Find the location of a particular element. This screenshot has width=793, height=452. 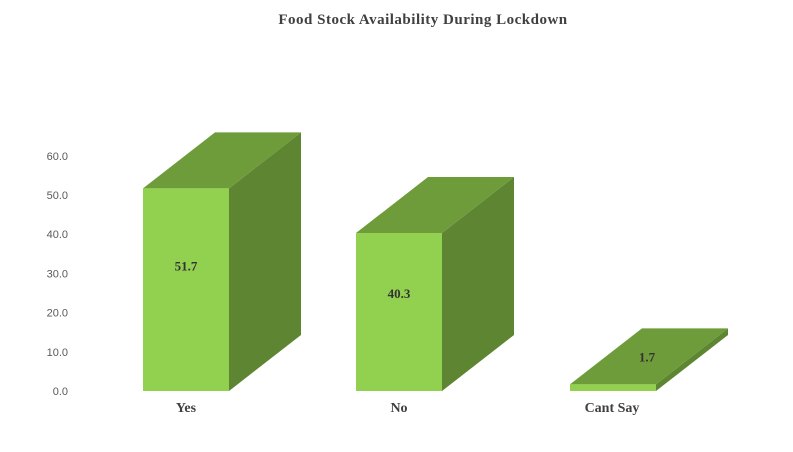

data-label: 51.7 is located at coordinates (186, 265).